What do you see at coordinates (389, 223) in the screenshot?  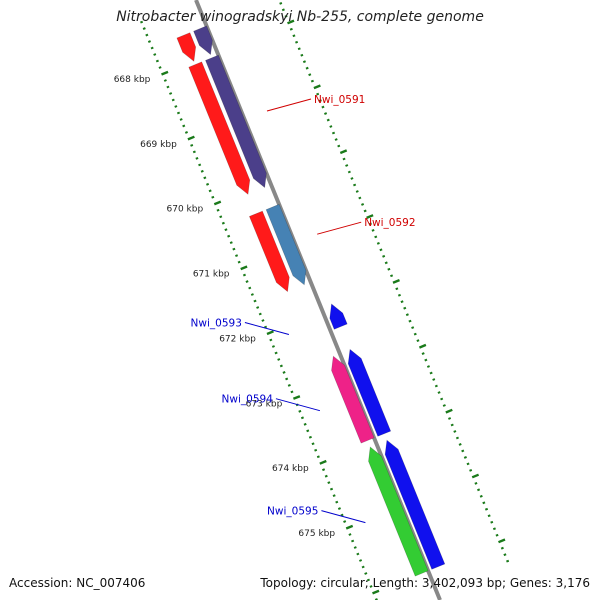 I see `gene-label-nwi-0592: Nwi_0592` at bounding box center [389, 223].